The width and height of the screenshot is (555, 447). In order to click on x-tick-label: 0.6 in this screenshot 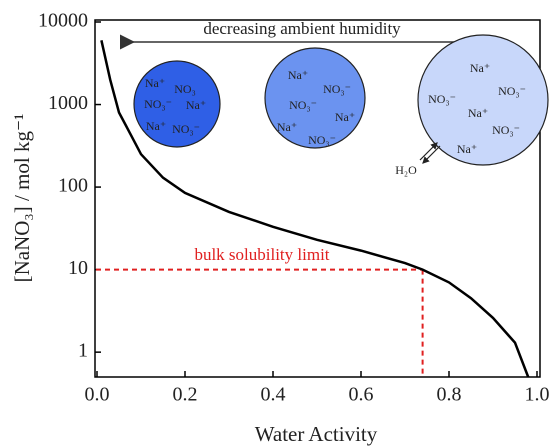, I will do `click(361, 395)`.